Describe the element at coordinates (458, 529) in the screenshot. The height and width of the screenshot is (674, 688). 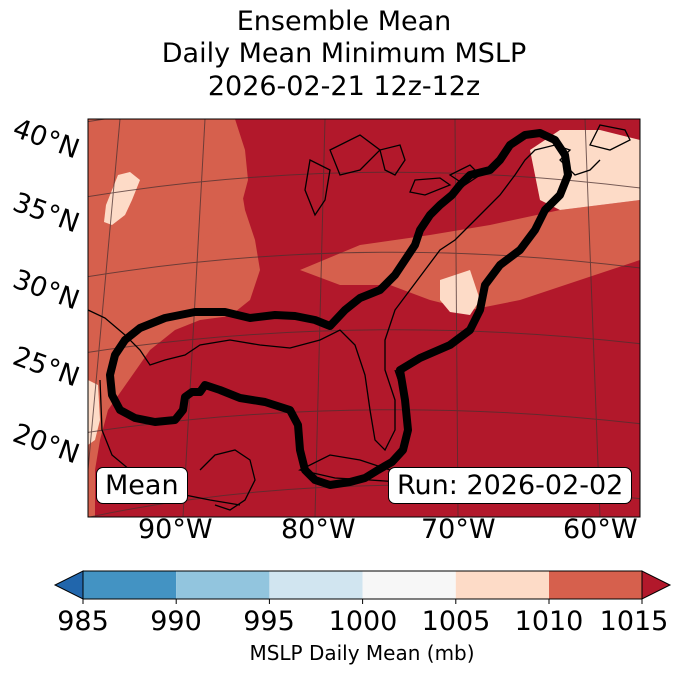
I see `lon-label-70w: 70°W` at that location.